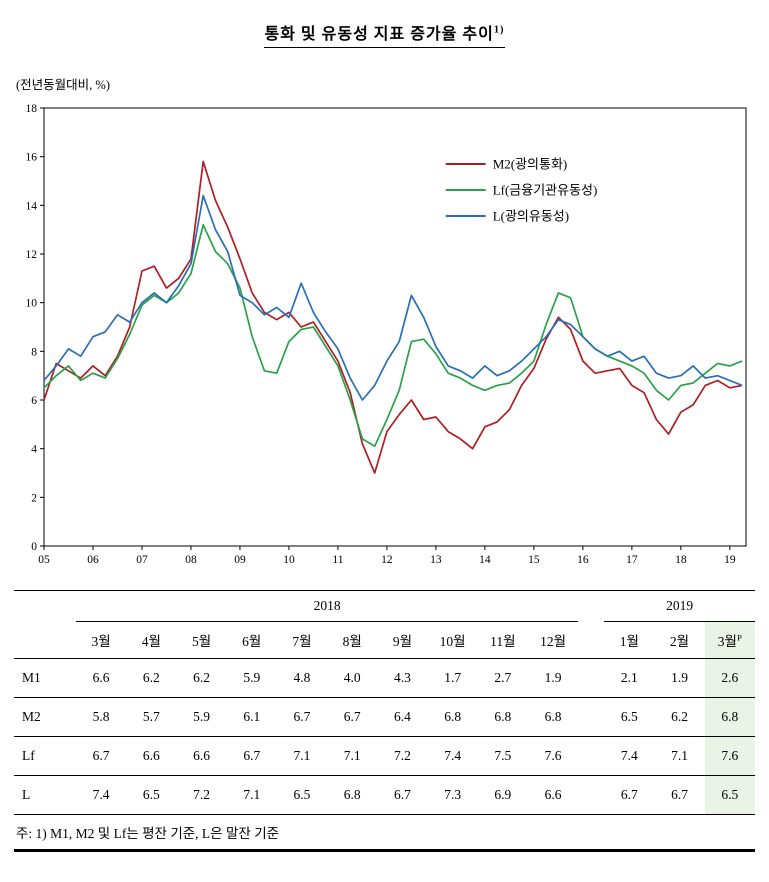 This screenshot has height=882, width=769. I want to click on value-cell: 5.7, so click(151, 717).